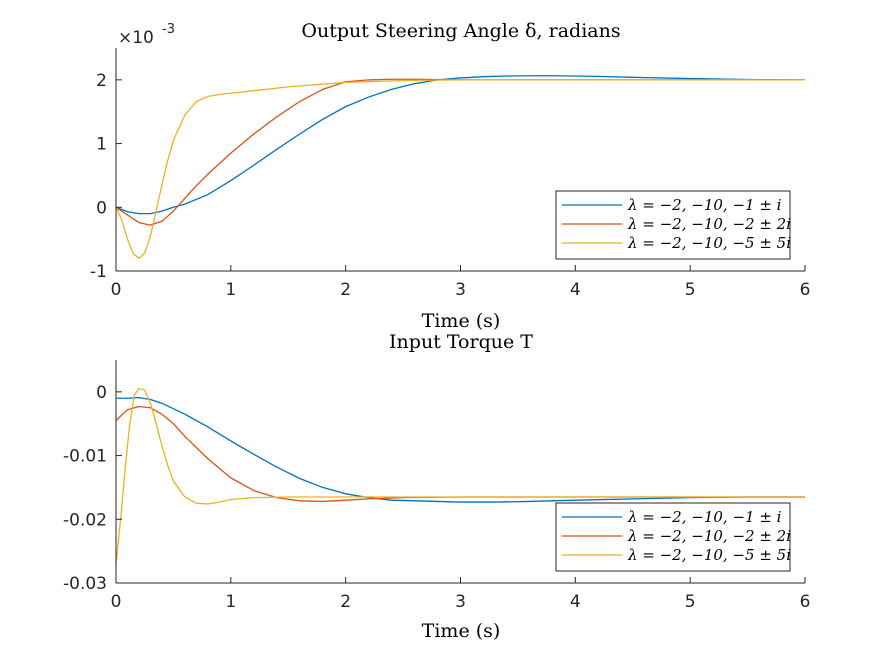 The image size is (891, 656). What do you see at coordinates (575, 290) in the screenshot?
I see `steering-angle-x-tick-label: 4` at bounding box center [575, 290].